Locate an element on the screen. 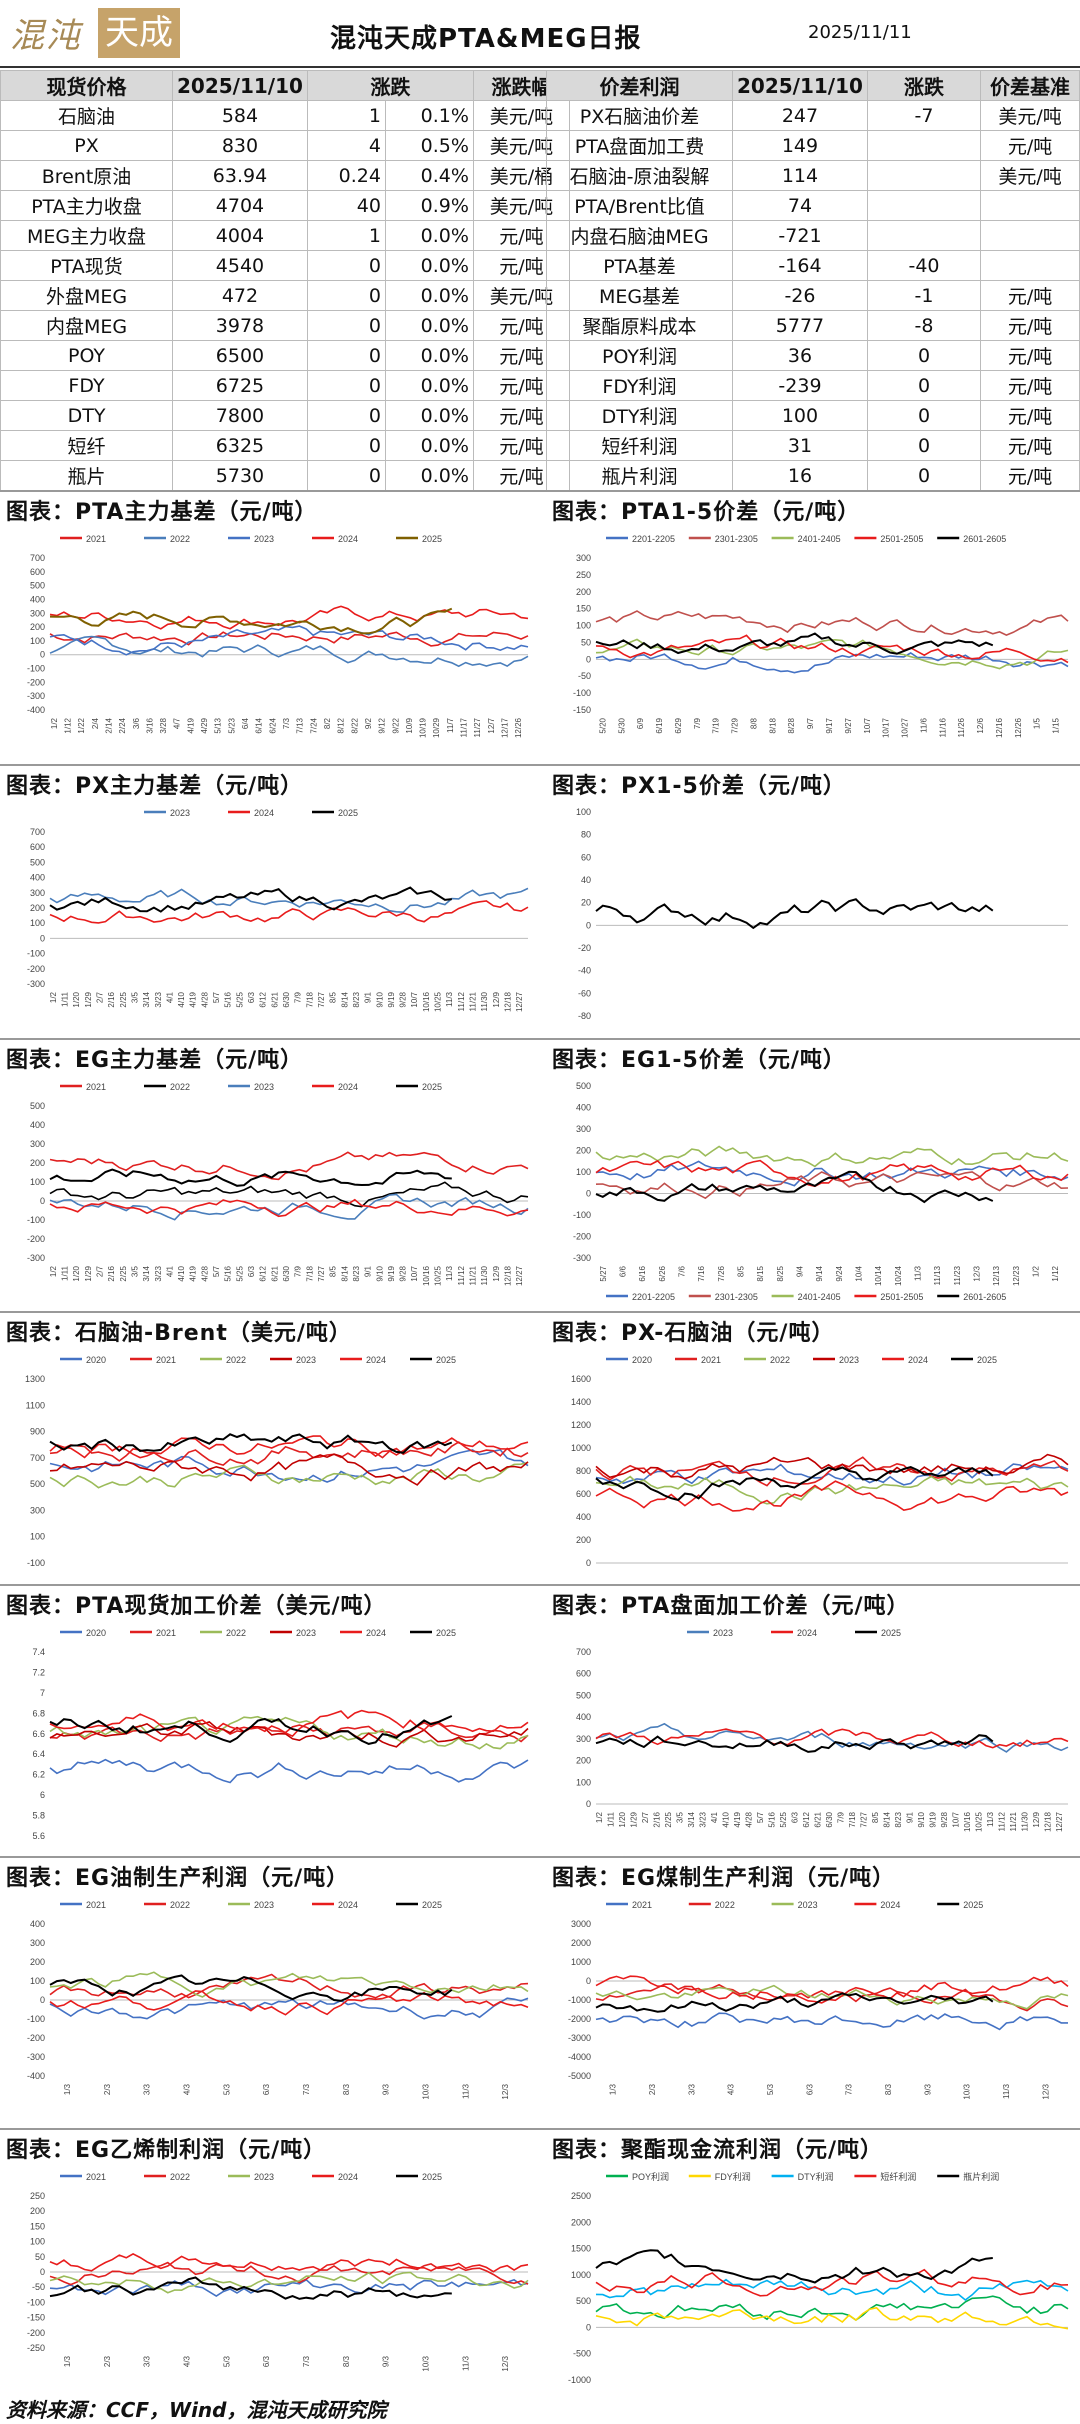 The image size is (1080, 2424). x-tick-label: 9/2 is located at coordinates (368, 723).